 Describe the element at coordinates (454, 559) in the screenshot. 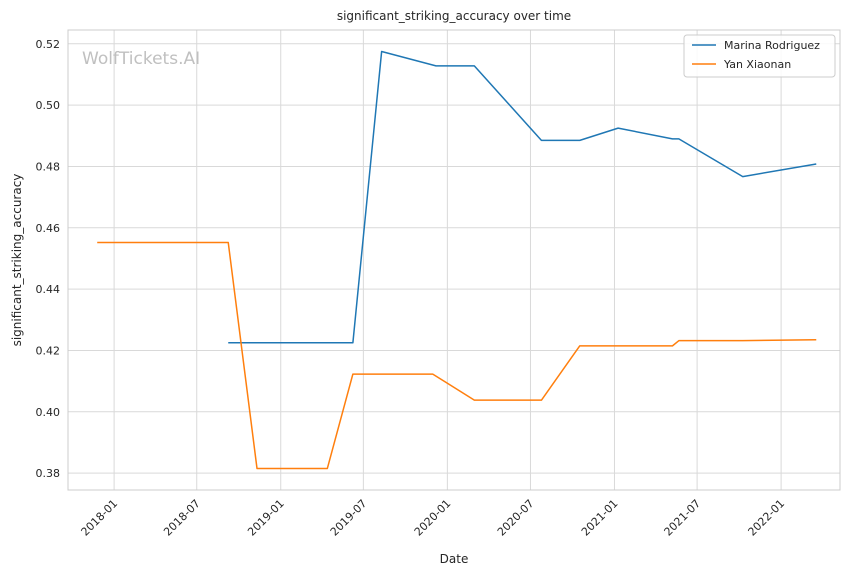

I see `x-axis-label: Date` at that location.